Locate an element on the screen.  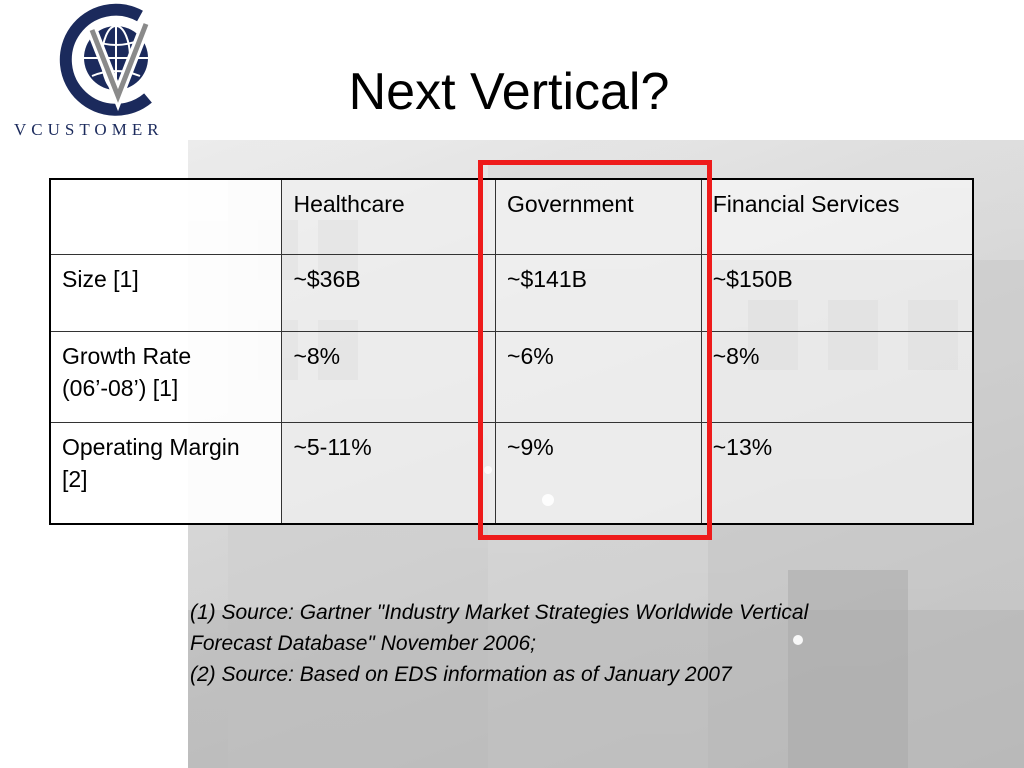
table-row-label: Size [1] is located at coordinates (166, 293).